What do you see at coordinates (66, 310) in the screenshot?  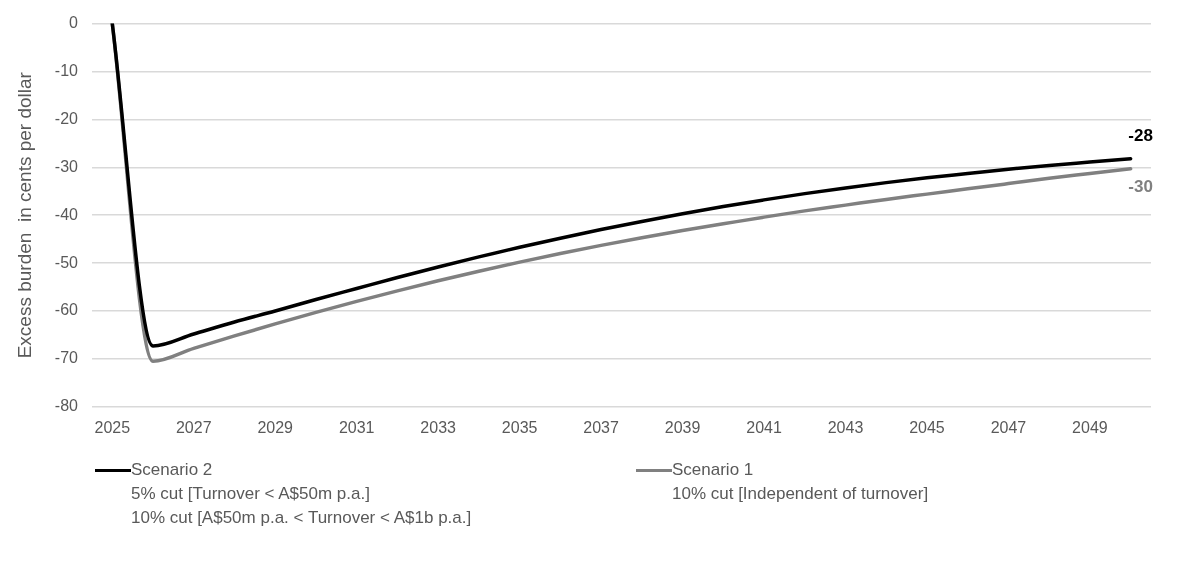 I see `y-tick-label: -60` at bounding box center [66, 310].